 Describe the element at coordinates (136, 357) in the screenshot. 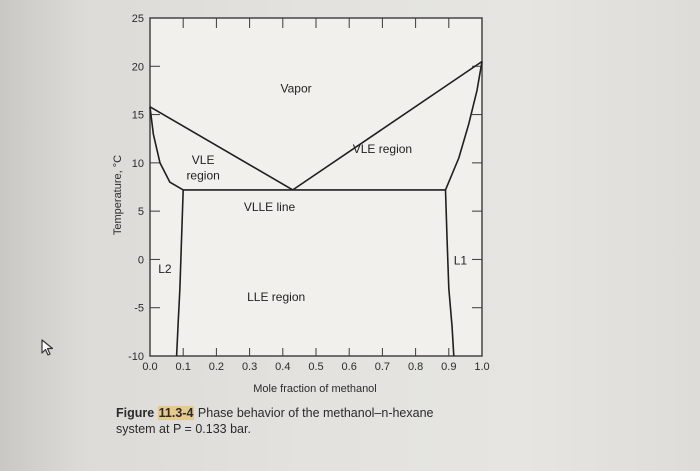

I see `y-tick-label-7: -10` at that location.